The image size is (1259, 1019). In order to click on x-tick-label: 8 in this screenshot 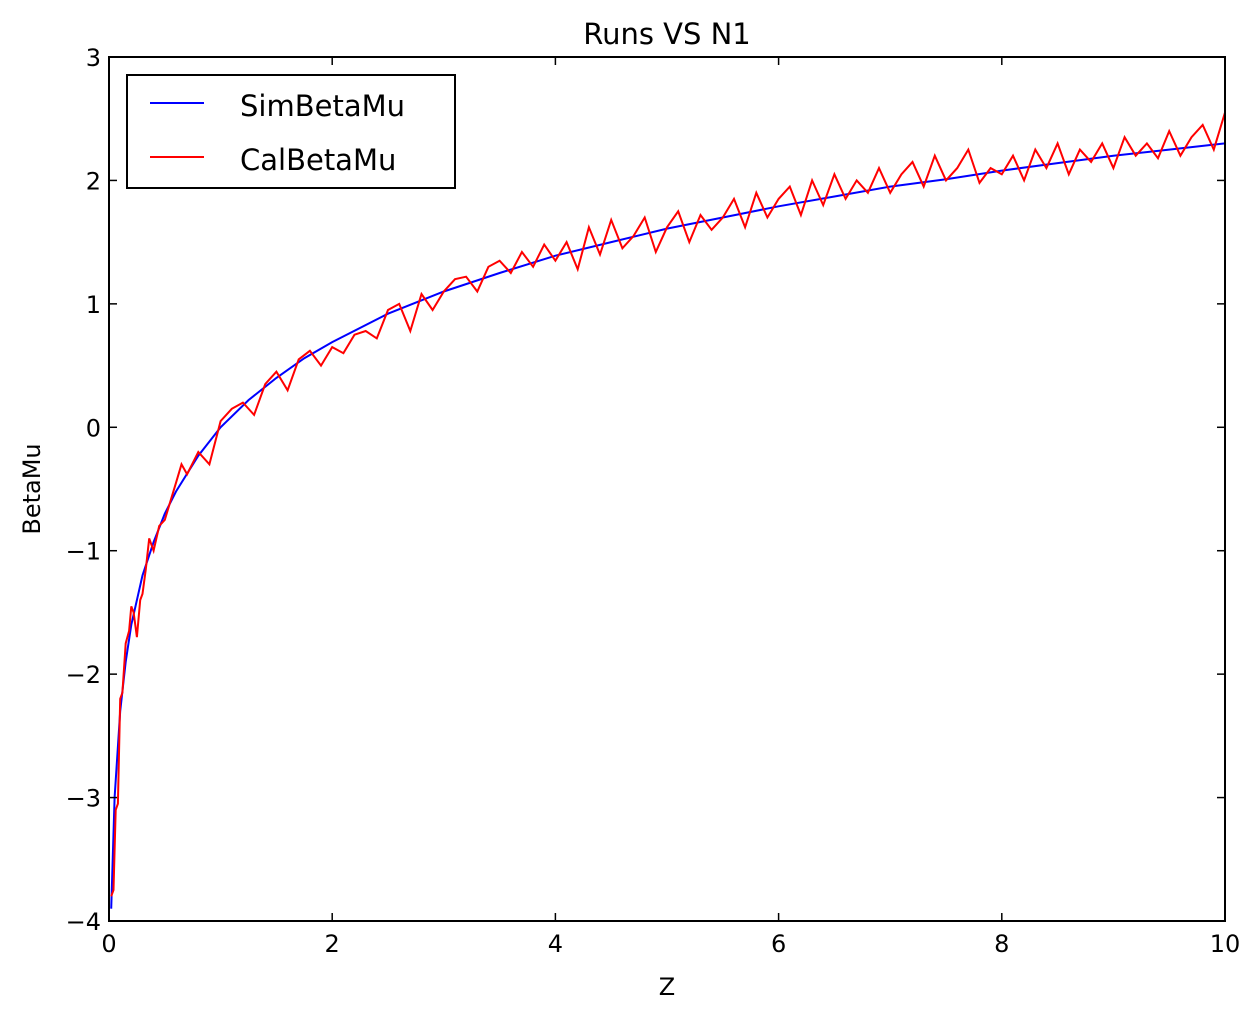, I will do `click(1001, 944)`.